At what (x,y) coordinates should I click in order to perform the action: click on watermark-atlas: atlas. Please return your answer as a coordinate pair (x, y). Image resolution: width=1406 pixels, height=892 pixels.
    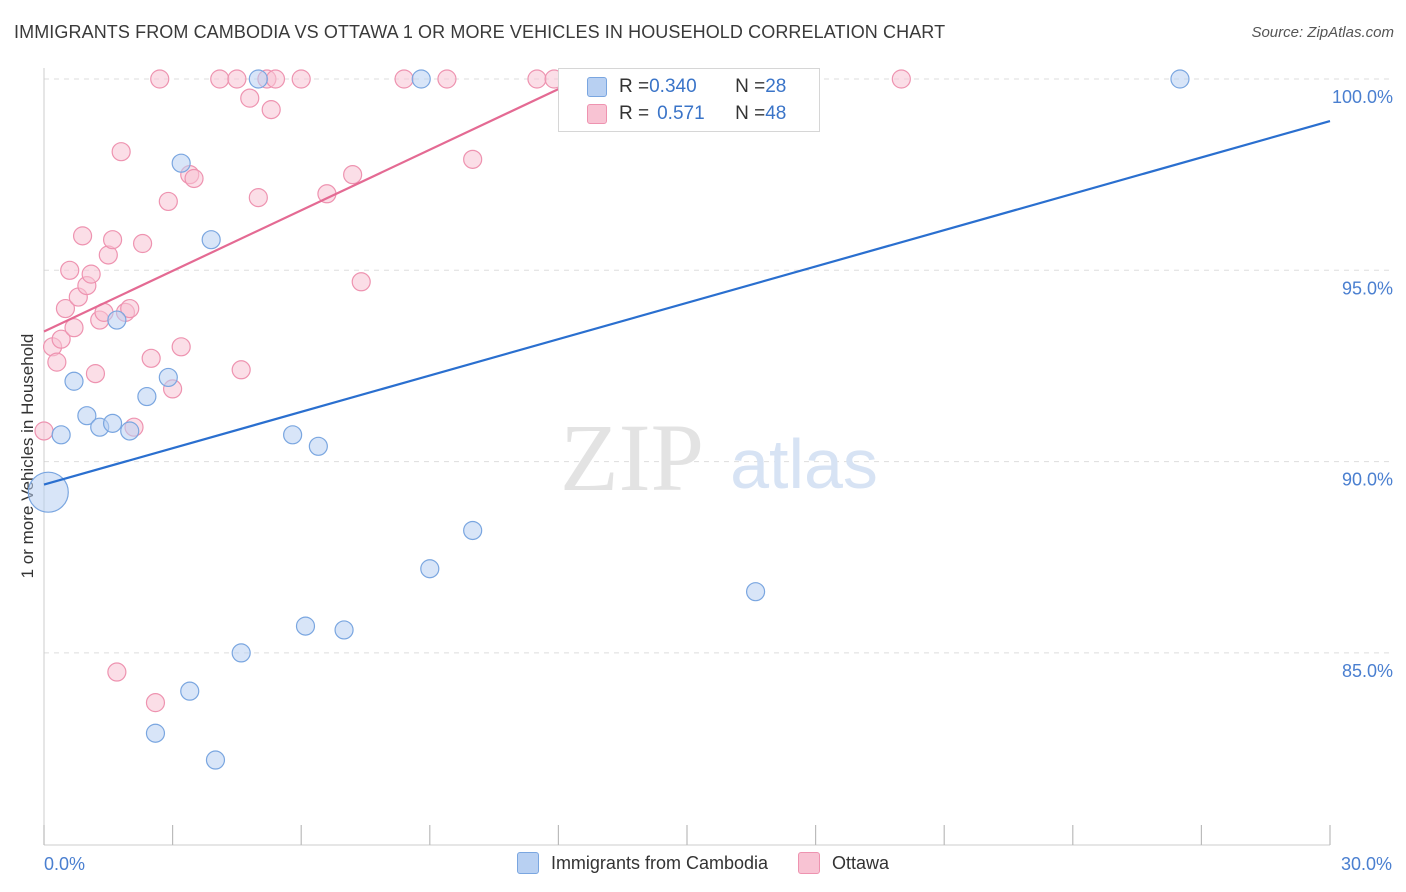
    Looking at the image, I should click on (804, 464).